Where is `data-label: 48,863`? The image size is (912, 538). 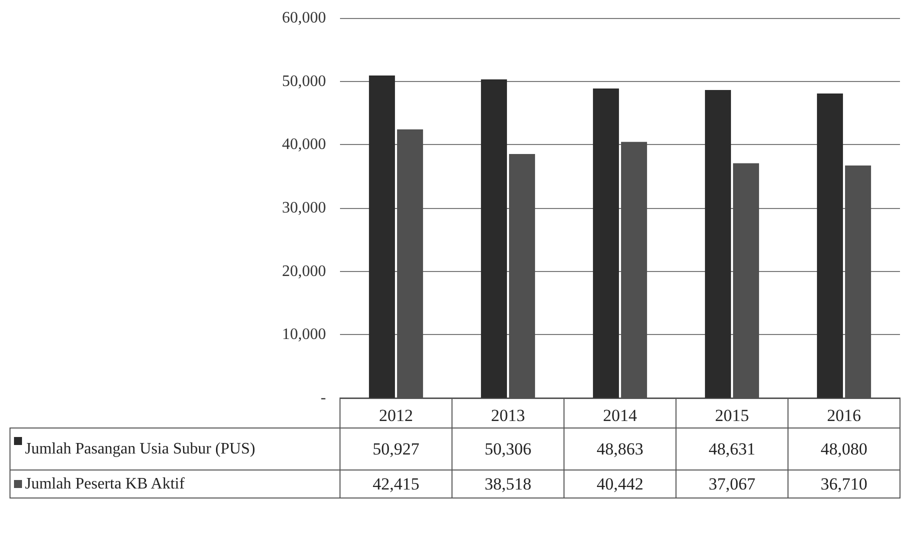
data-label: 48,863 is located at coordinates (620, 449).